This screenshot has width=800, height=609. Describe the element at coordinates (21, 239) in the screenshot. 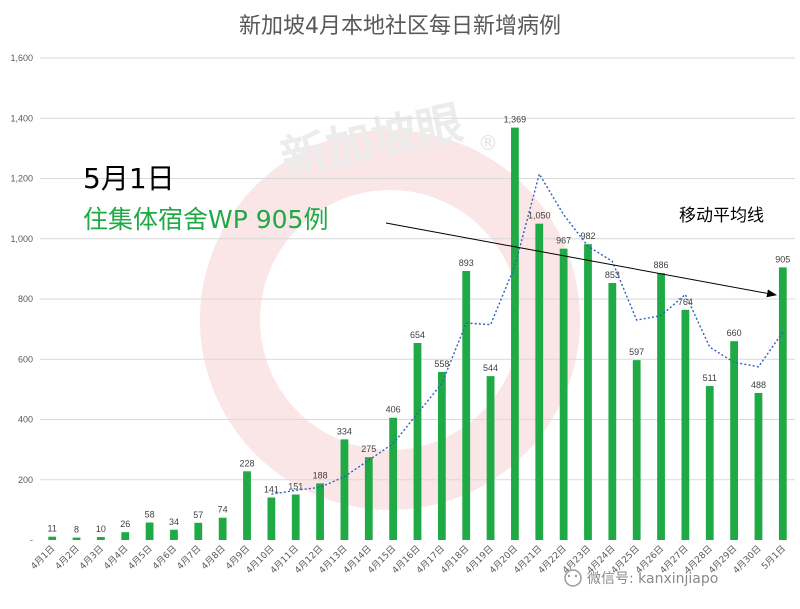

I see `y-tick-label: 1,000` at that location.